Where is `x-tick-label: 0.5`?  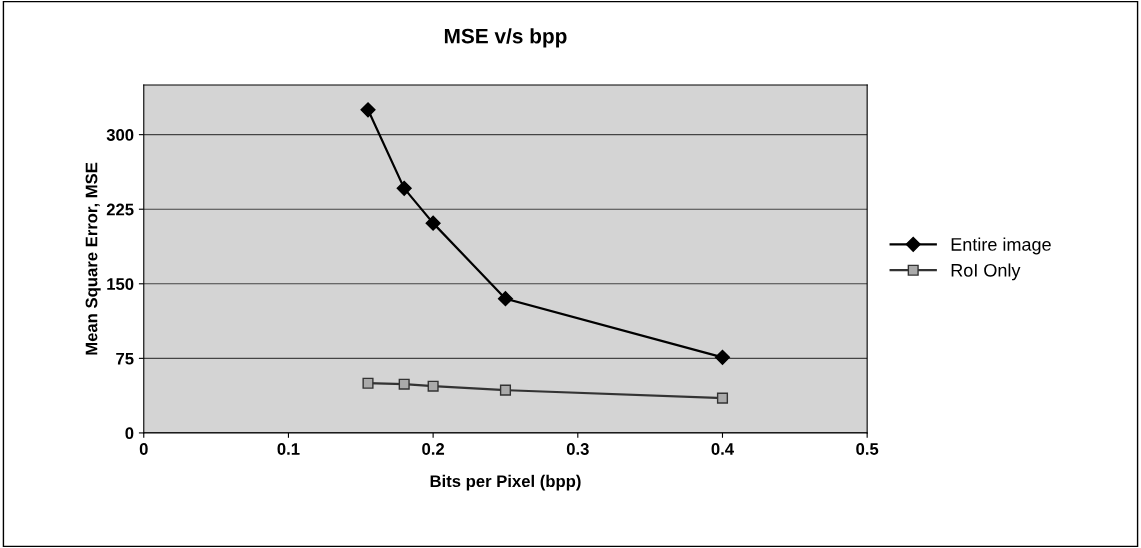
x-tick-label: 0.5 is located at coordinates (867, 449).